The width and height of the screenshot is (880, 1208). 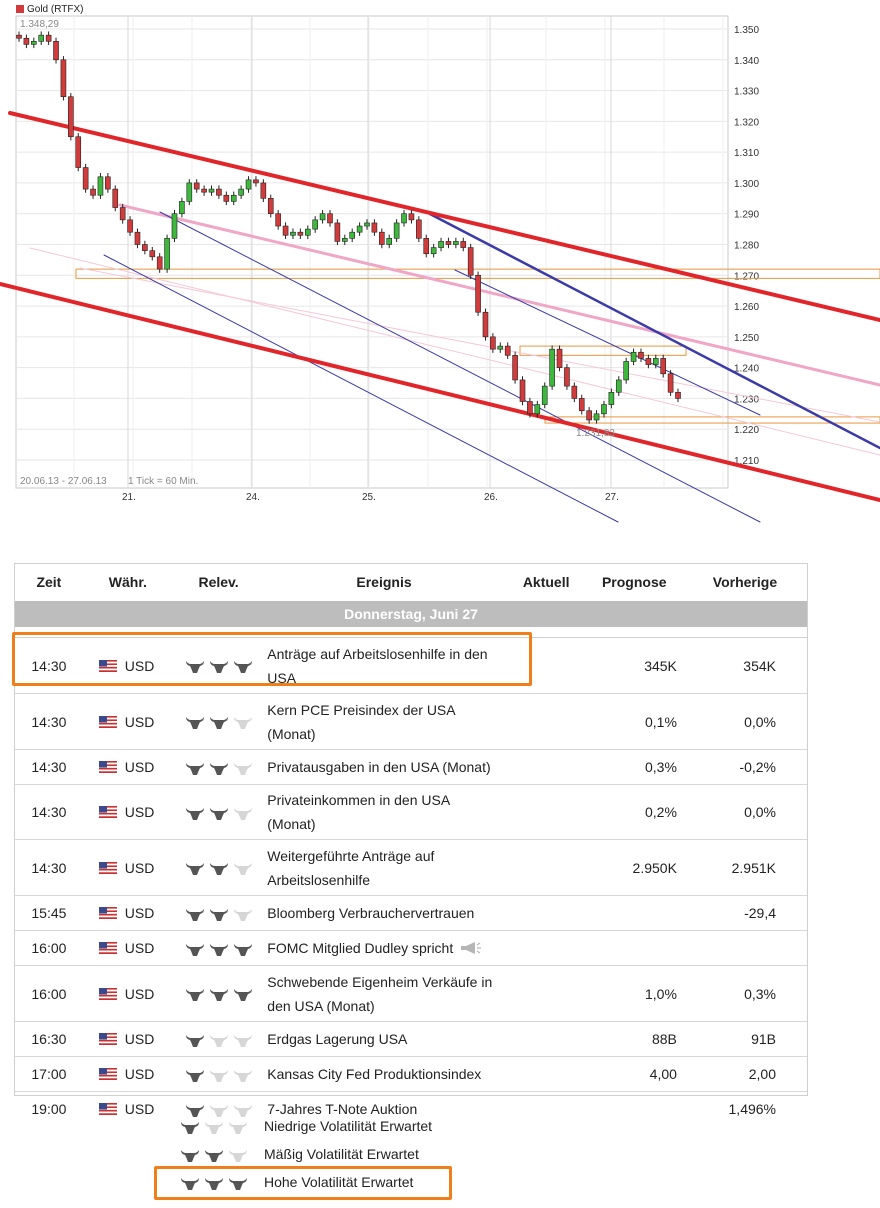 What do you see at coordinates (654, 331) in the screenshot?
I see `trend-line-blue` at bounding box center [654, 331].